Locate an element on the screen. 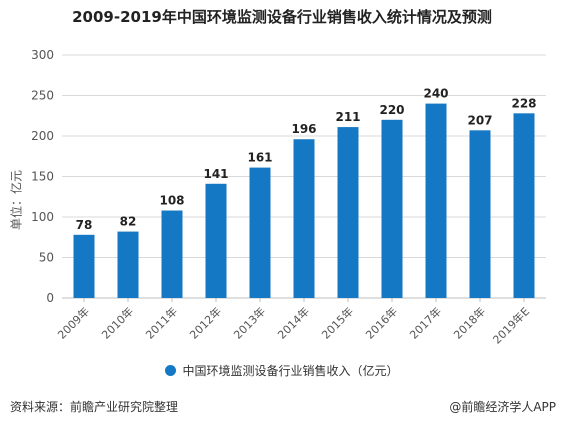  data-label: 108 is located at coordinates (171, 201).